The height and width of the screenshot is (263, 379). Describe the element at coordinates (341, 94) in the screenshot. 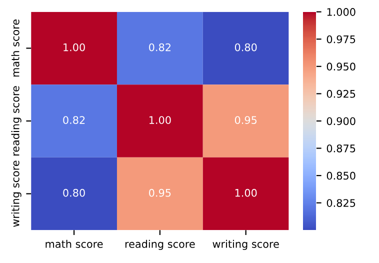

I see `color-bar-label: 0.925` at that location.